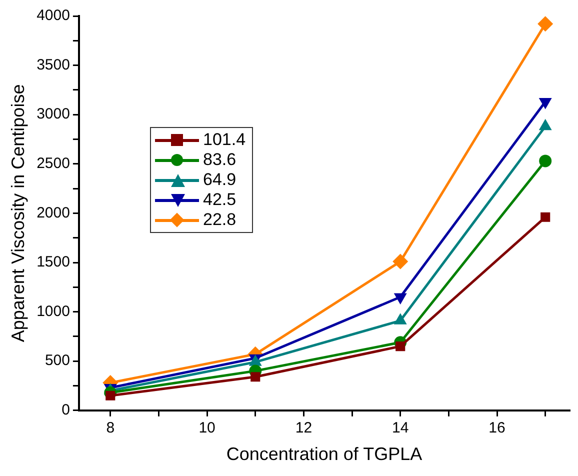 This screenshot has width=578, height=476. I want to click on x-axis-title: Concentration of TGPLA, so click(324, 454).